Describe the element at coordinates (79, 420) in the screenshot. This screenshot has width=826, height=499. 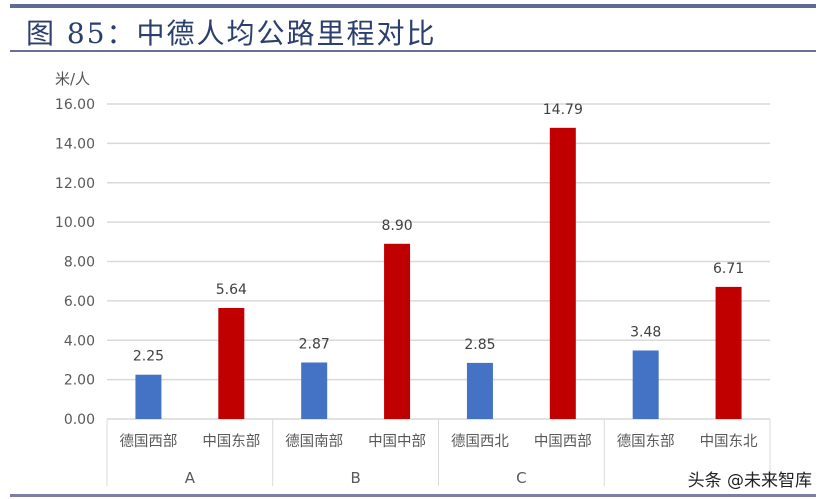
I see `y-tick-label: 0.00` at that location.